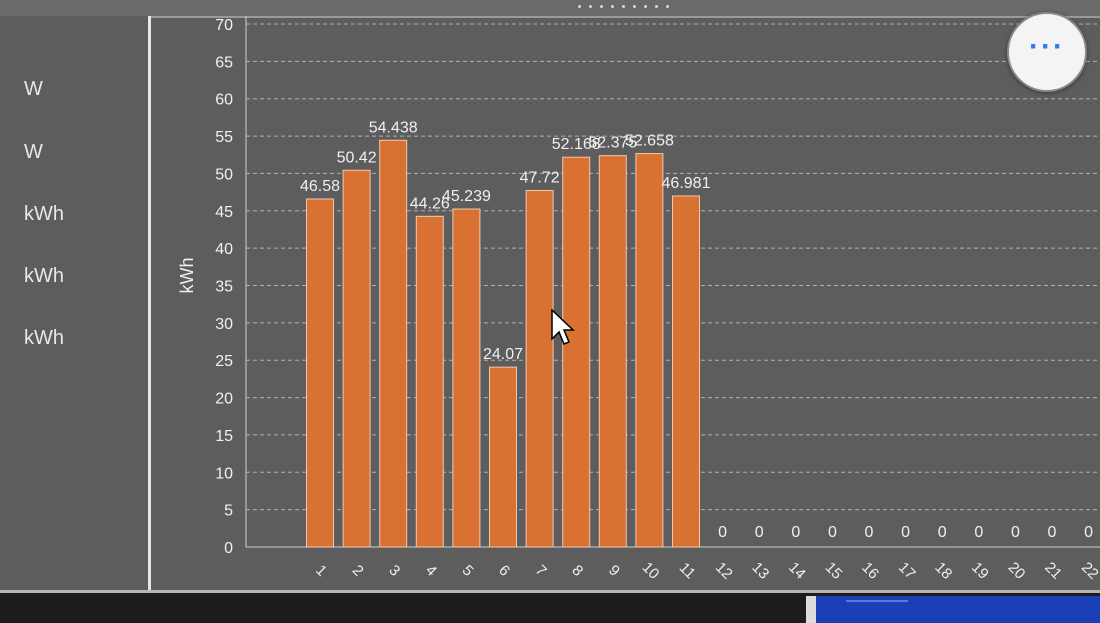 This screenshot has width=1100, height=623. Describe the element at coordinates (224, 399) in the screenshot. I see `y-tick-label-20: 20` at that location.